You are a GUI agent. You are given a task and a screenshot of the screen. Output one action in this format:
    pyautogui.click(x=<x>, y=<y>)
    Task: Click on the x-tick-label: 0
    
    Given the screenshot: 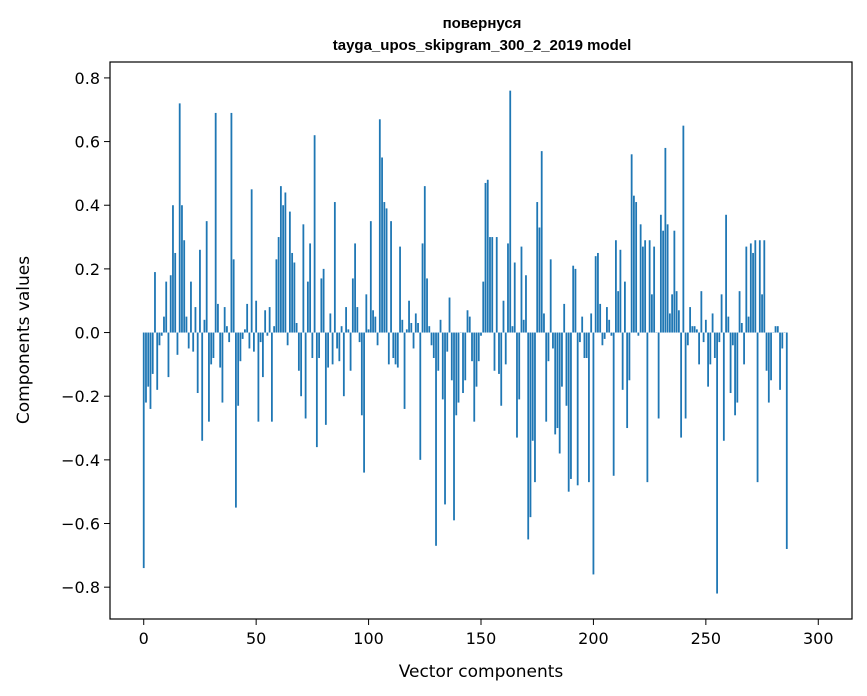 What is the action you would take?
    pyautogui.click(x=144, y=638)
    